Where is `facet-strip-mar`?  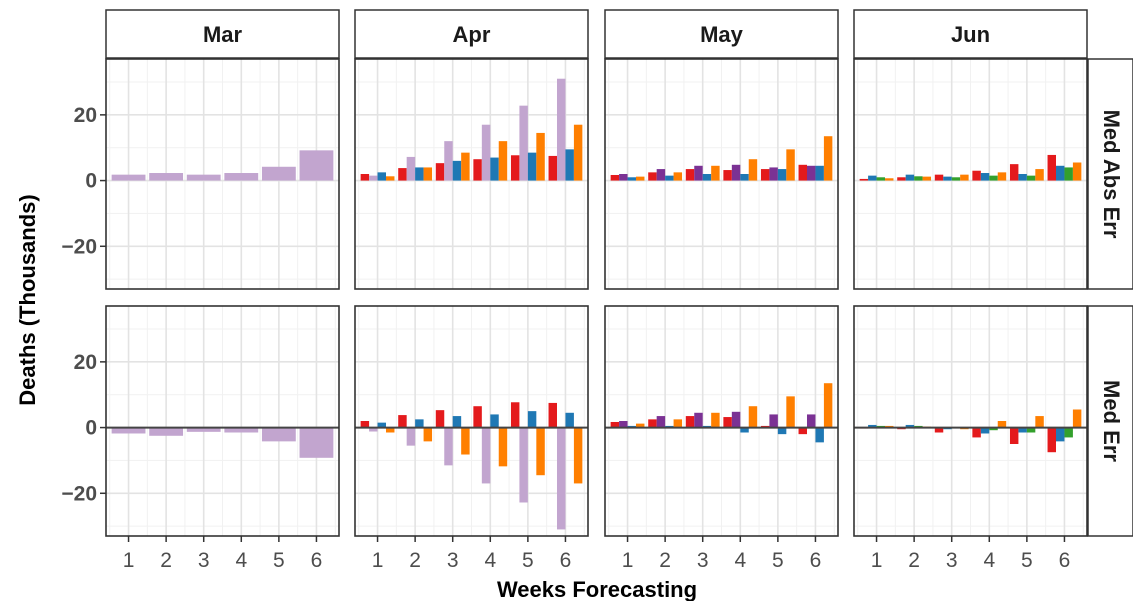 facet-strip-mar is located at coordinates (222, 34).